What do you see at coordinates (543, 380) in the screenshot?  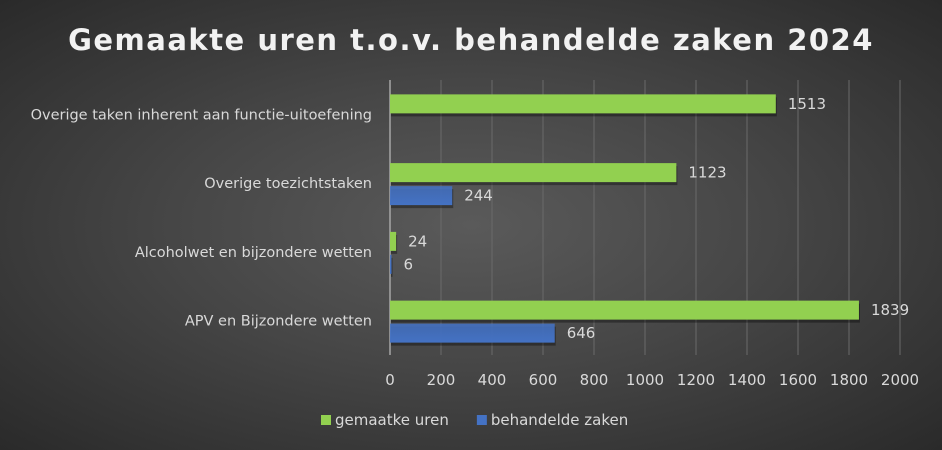 I see `x-tick-label: 600` at bounding box center [543, 380].